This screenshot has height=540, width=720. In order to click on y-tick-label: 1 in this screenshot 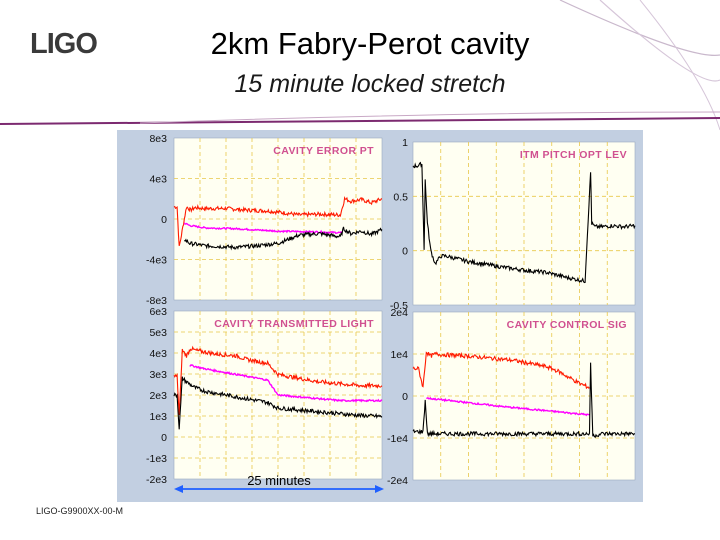, I will do `click(405, 143)`.